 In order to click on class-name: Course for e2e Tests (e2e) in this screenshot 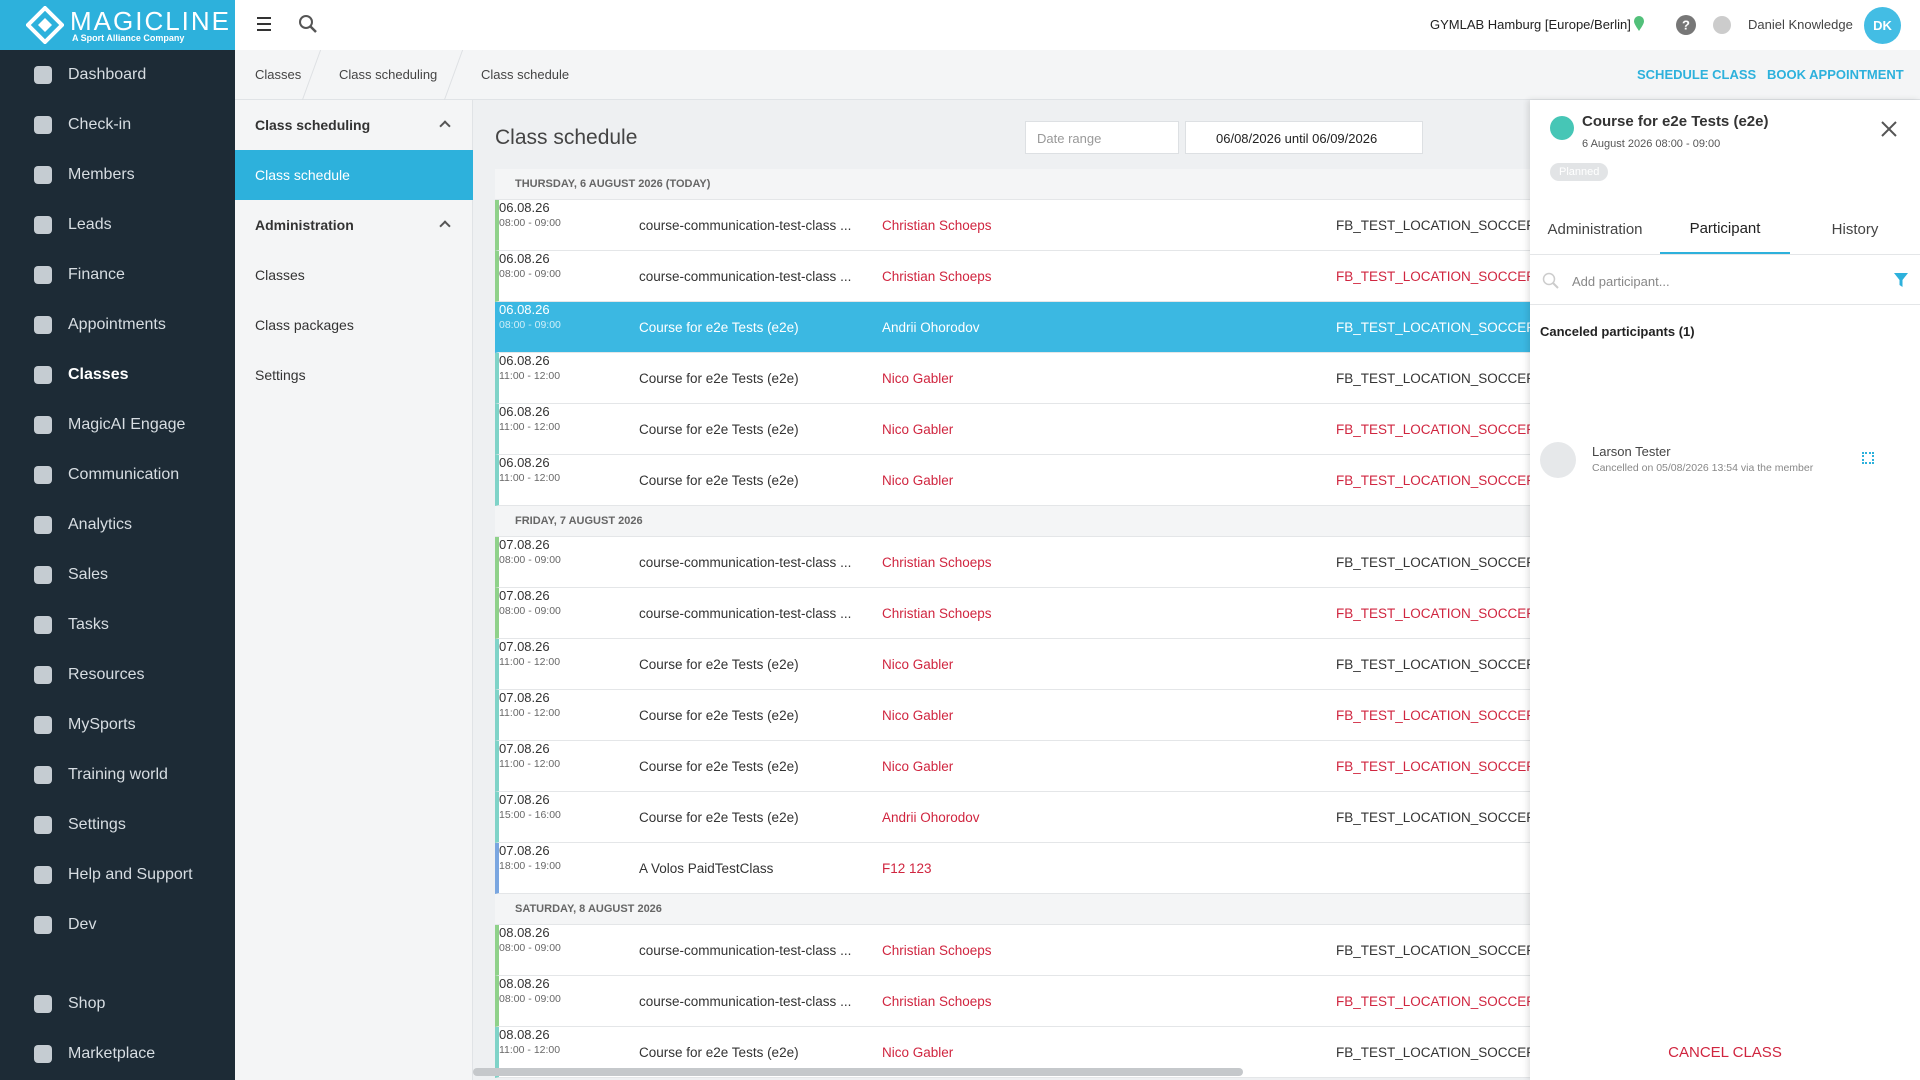, I will do `click(719, 480)`.